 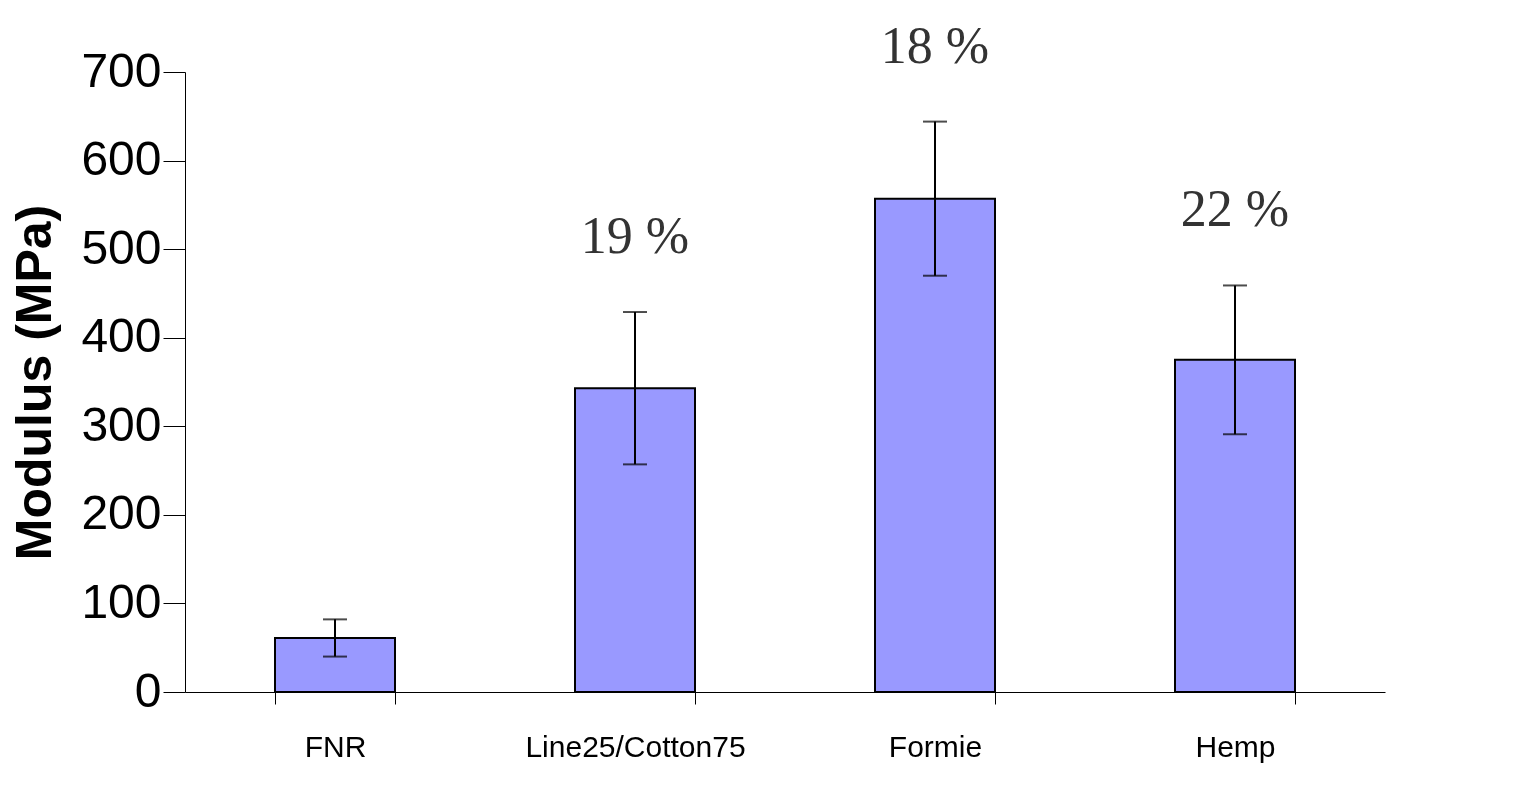 What do you see at coordinates (121, 513) in the screenshot?
I see `y-tick-label: 200` at bounding box center [121, 513].